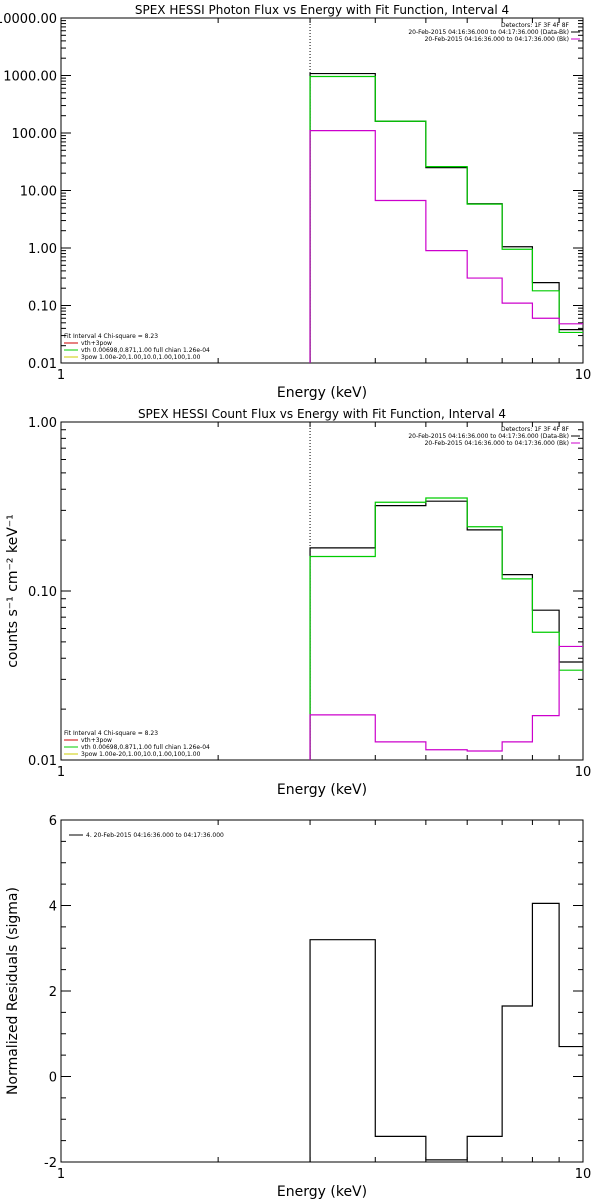 This screenshot has height=1204, width=600. Describe the element at coordinates (53, 992) in the screenshot. I see `y-tick-label: 2` at that location.